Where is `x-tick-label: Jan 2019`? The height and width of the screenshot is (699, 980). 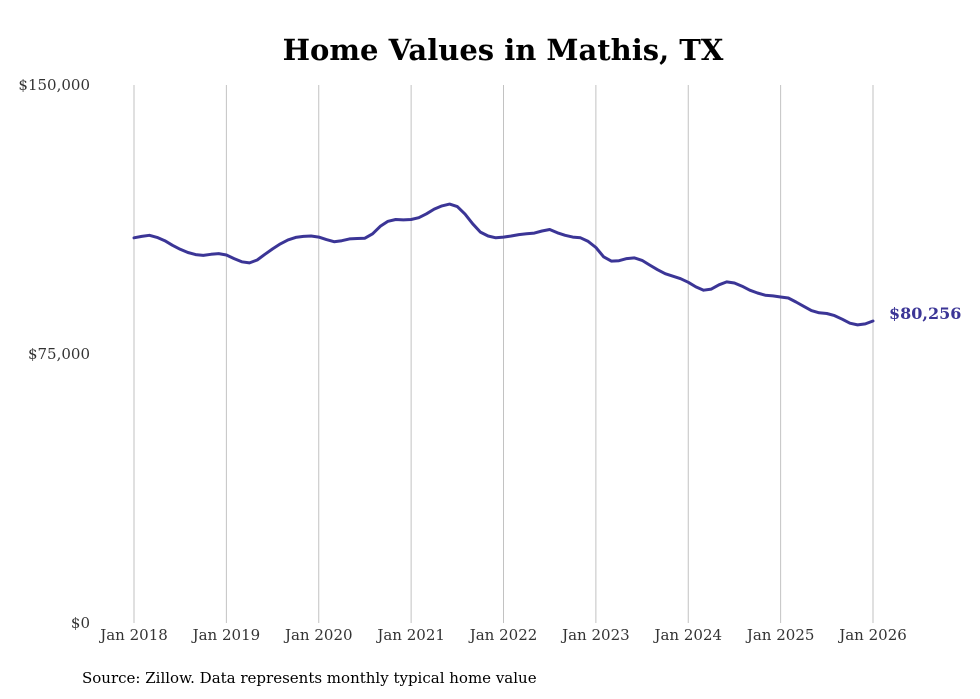 x-tick-label: Jan 2019 is located at coordinates (226, 635).